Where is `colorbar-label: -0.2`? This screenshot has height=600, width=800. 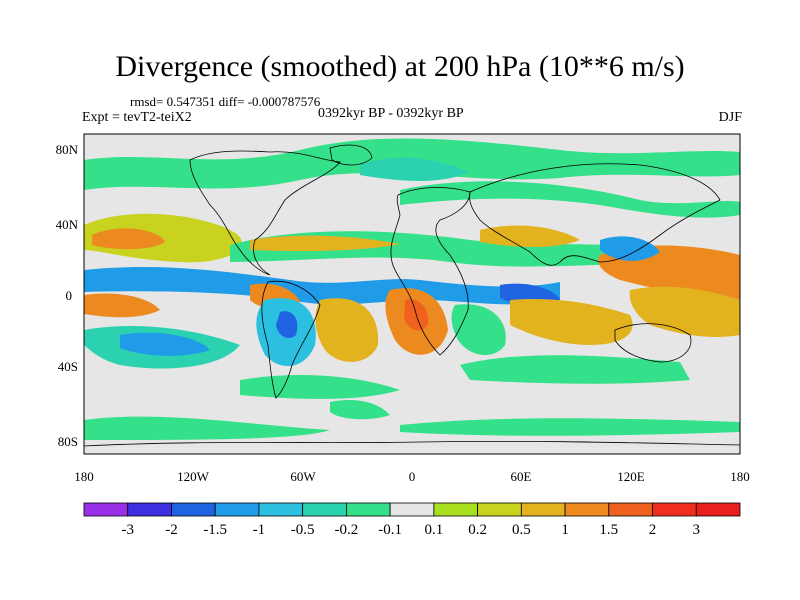 colorbar-label: -0.2 is located at coordinates (347, 530).